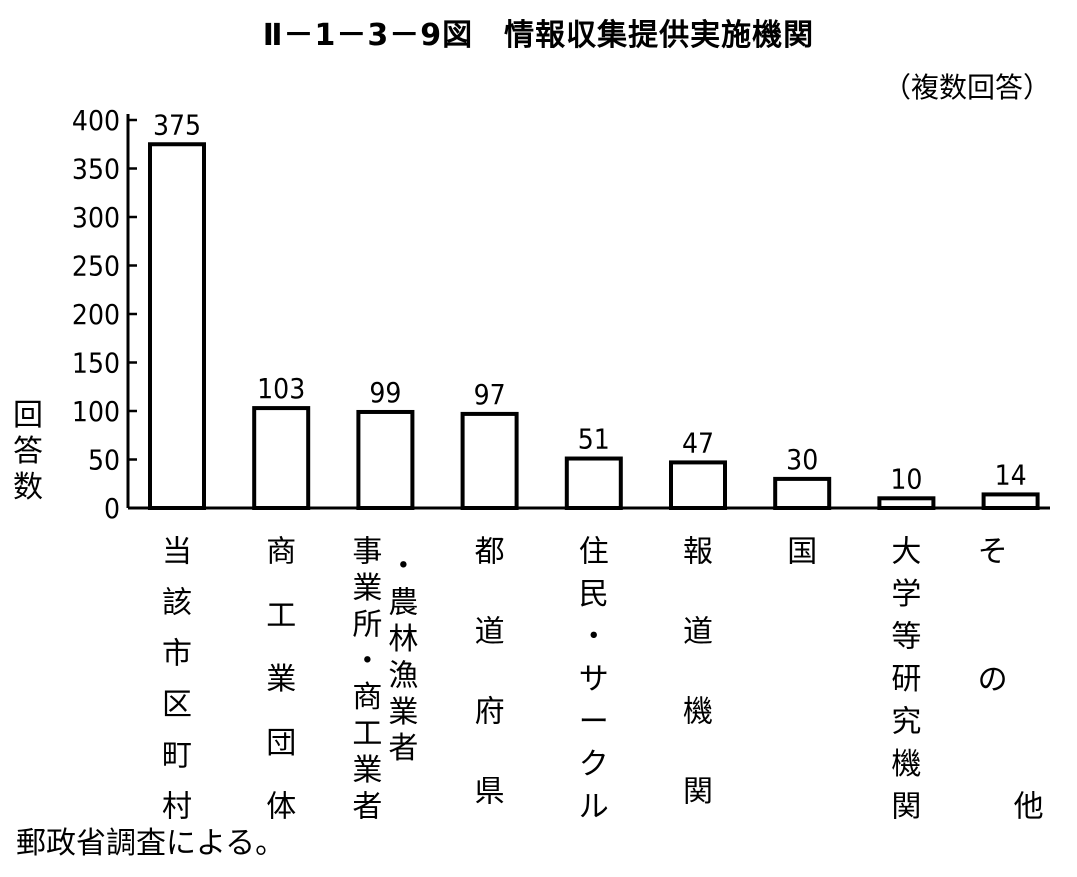 The height and width of the screenshot is (877, 1077). I want to click on category-char: 大, so click(906, 552).